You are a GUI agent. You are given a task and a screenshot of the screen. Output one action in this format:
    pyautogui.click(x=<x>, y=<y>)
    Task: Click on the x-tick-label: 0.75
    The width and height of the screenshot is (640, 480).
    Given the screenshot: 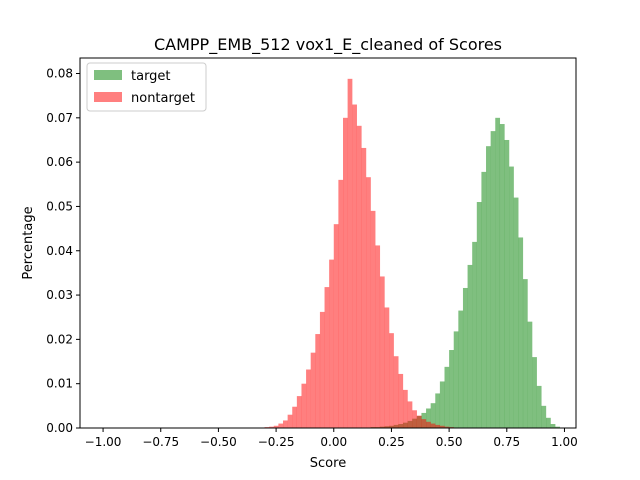 What is the action you would take?
    pyautogui.click(x=506, y=442)
    